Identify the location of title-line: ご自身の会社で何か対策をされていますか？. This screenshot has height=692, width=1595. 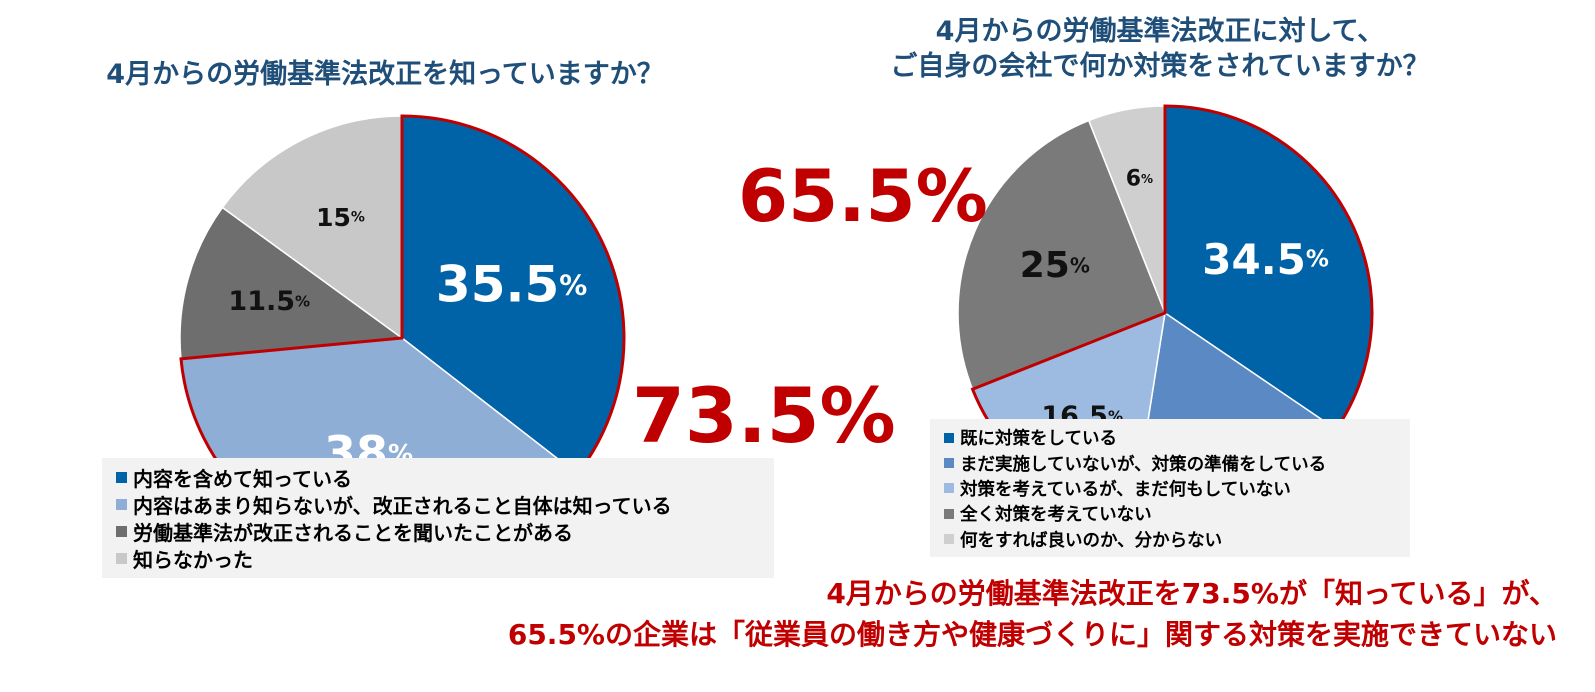
(1160, 67).